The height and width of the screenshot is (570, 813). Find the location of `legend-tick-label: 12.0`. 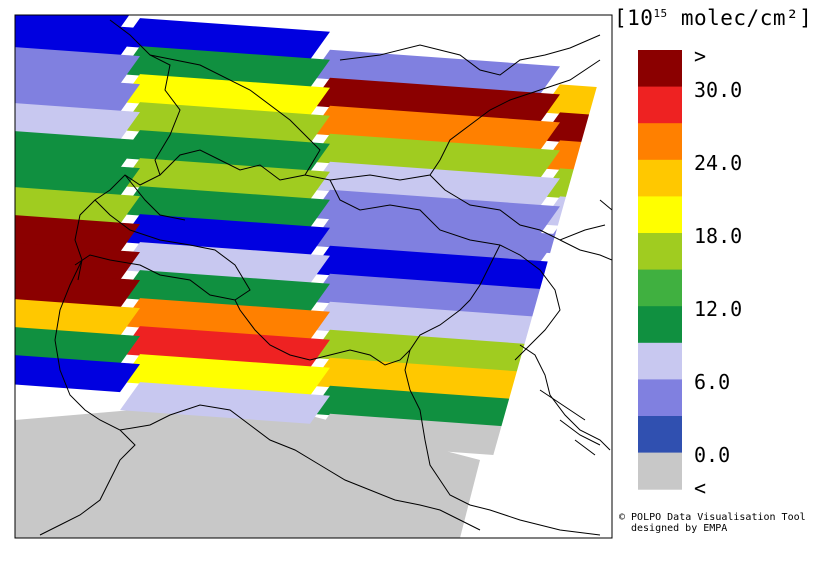

legend-tick-label: 12.0 is located at coordinates (718, 309).